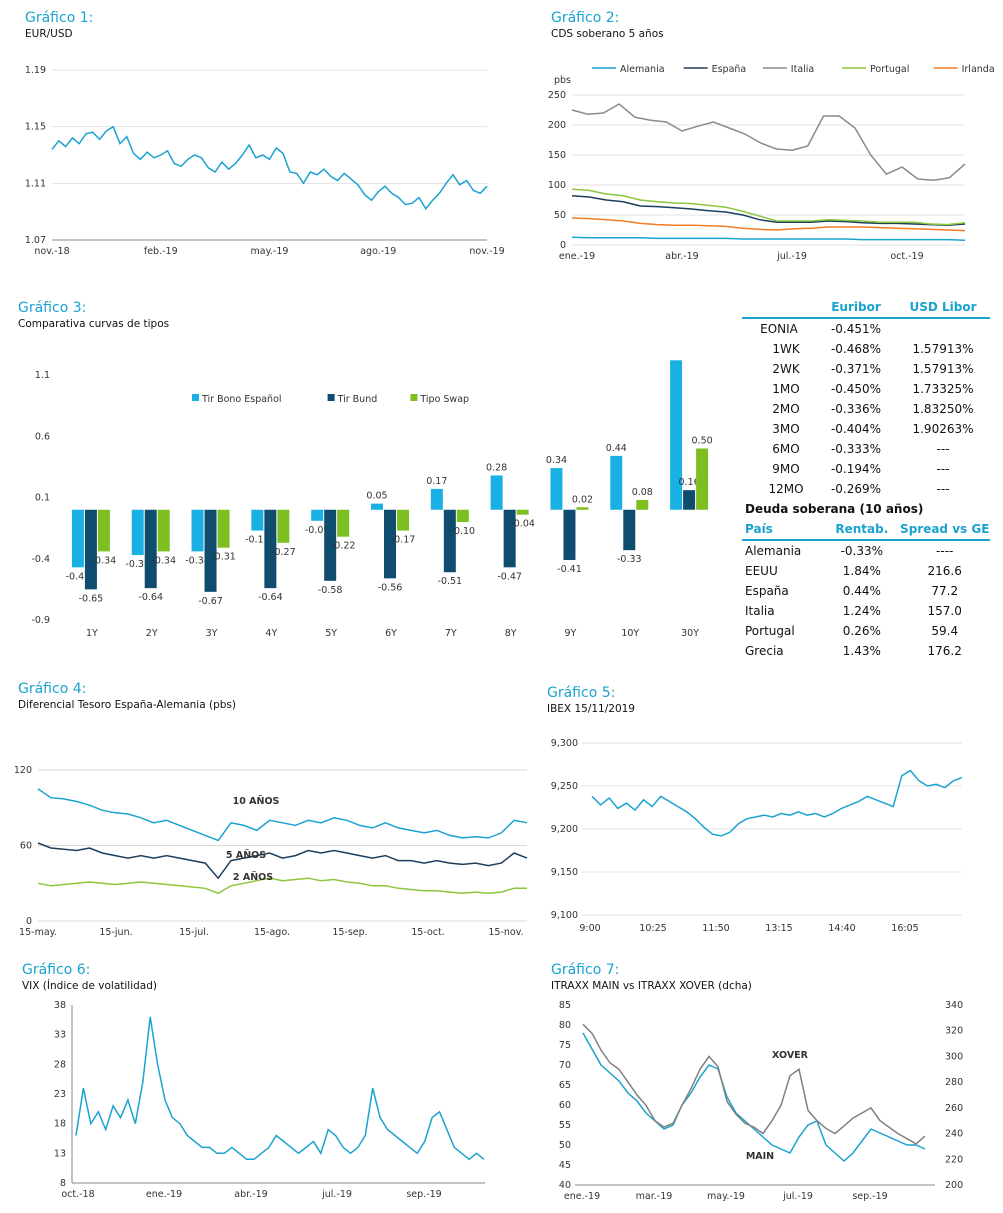 The height and width of the screenshot is (1213, 1003). I want to click on sovereign-debt-heading: Deuda soberana (10 años), so click(834, 509).